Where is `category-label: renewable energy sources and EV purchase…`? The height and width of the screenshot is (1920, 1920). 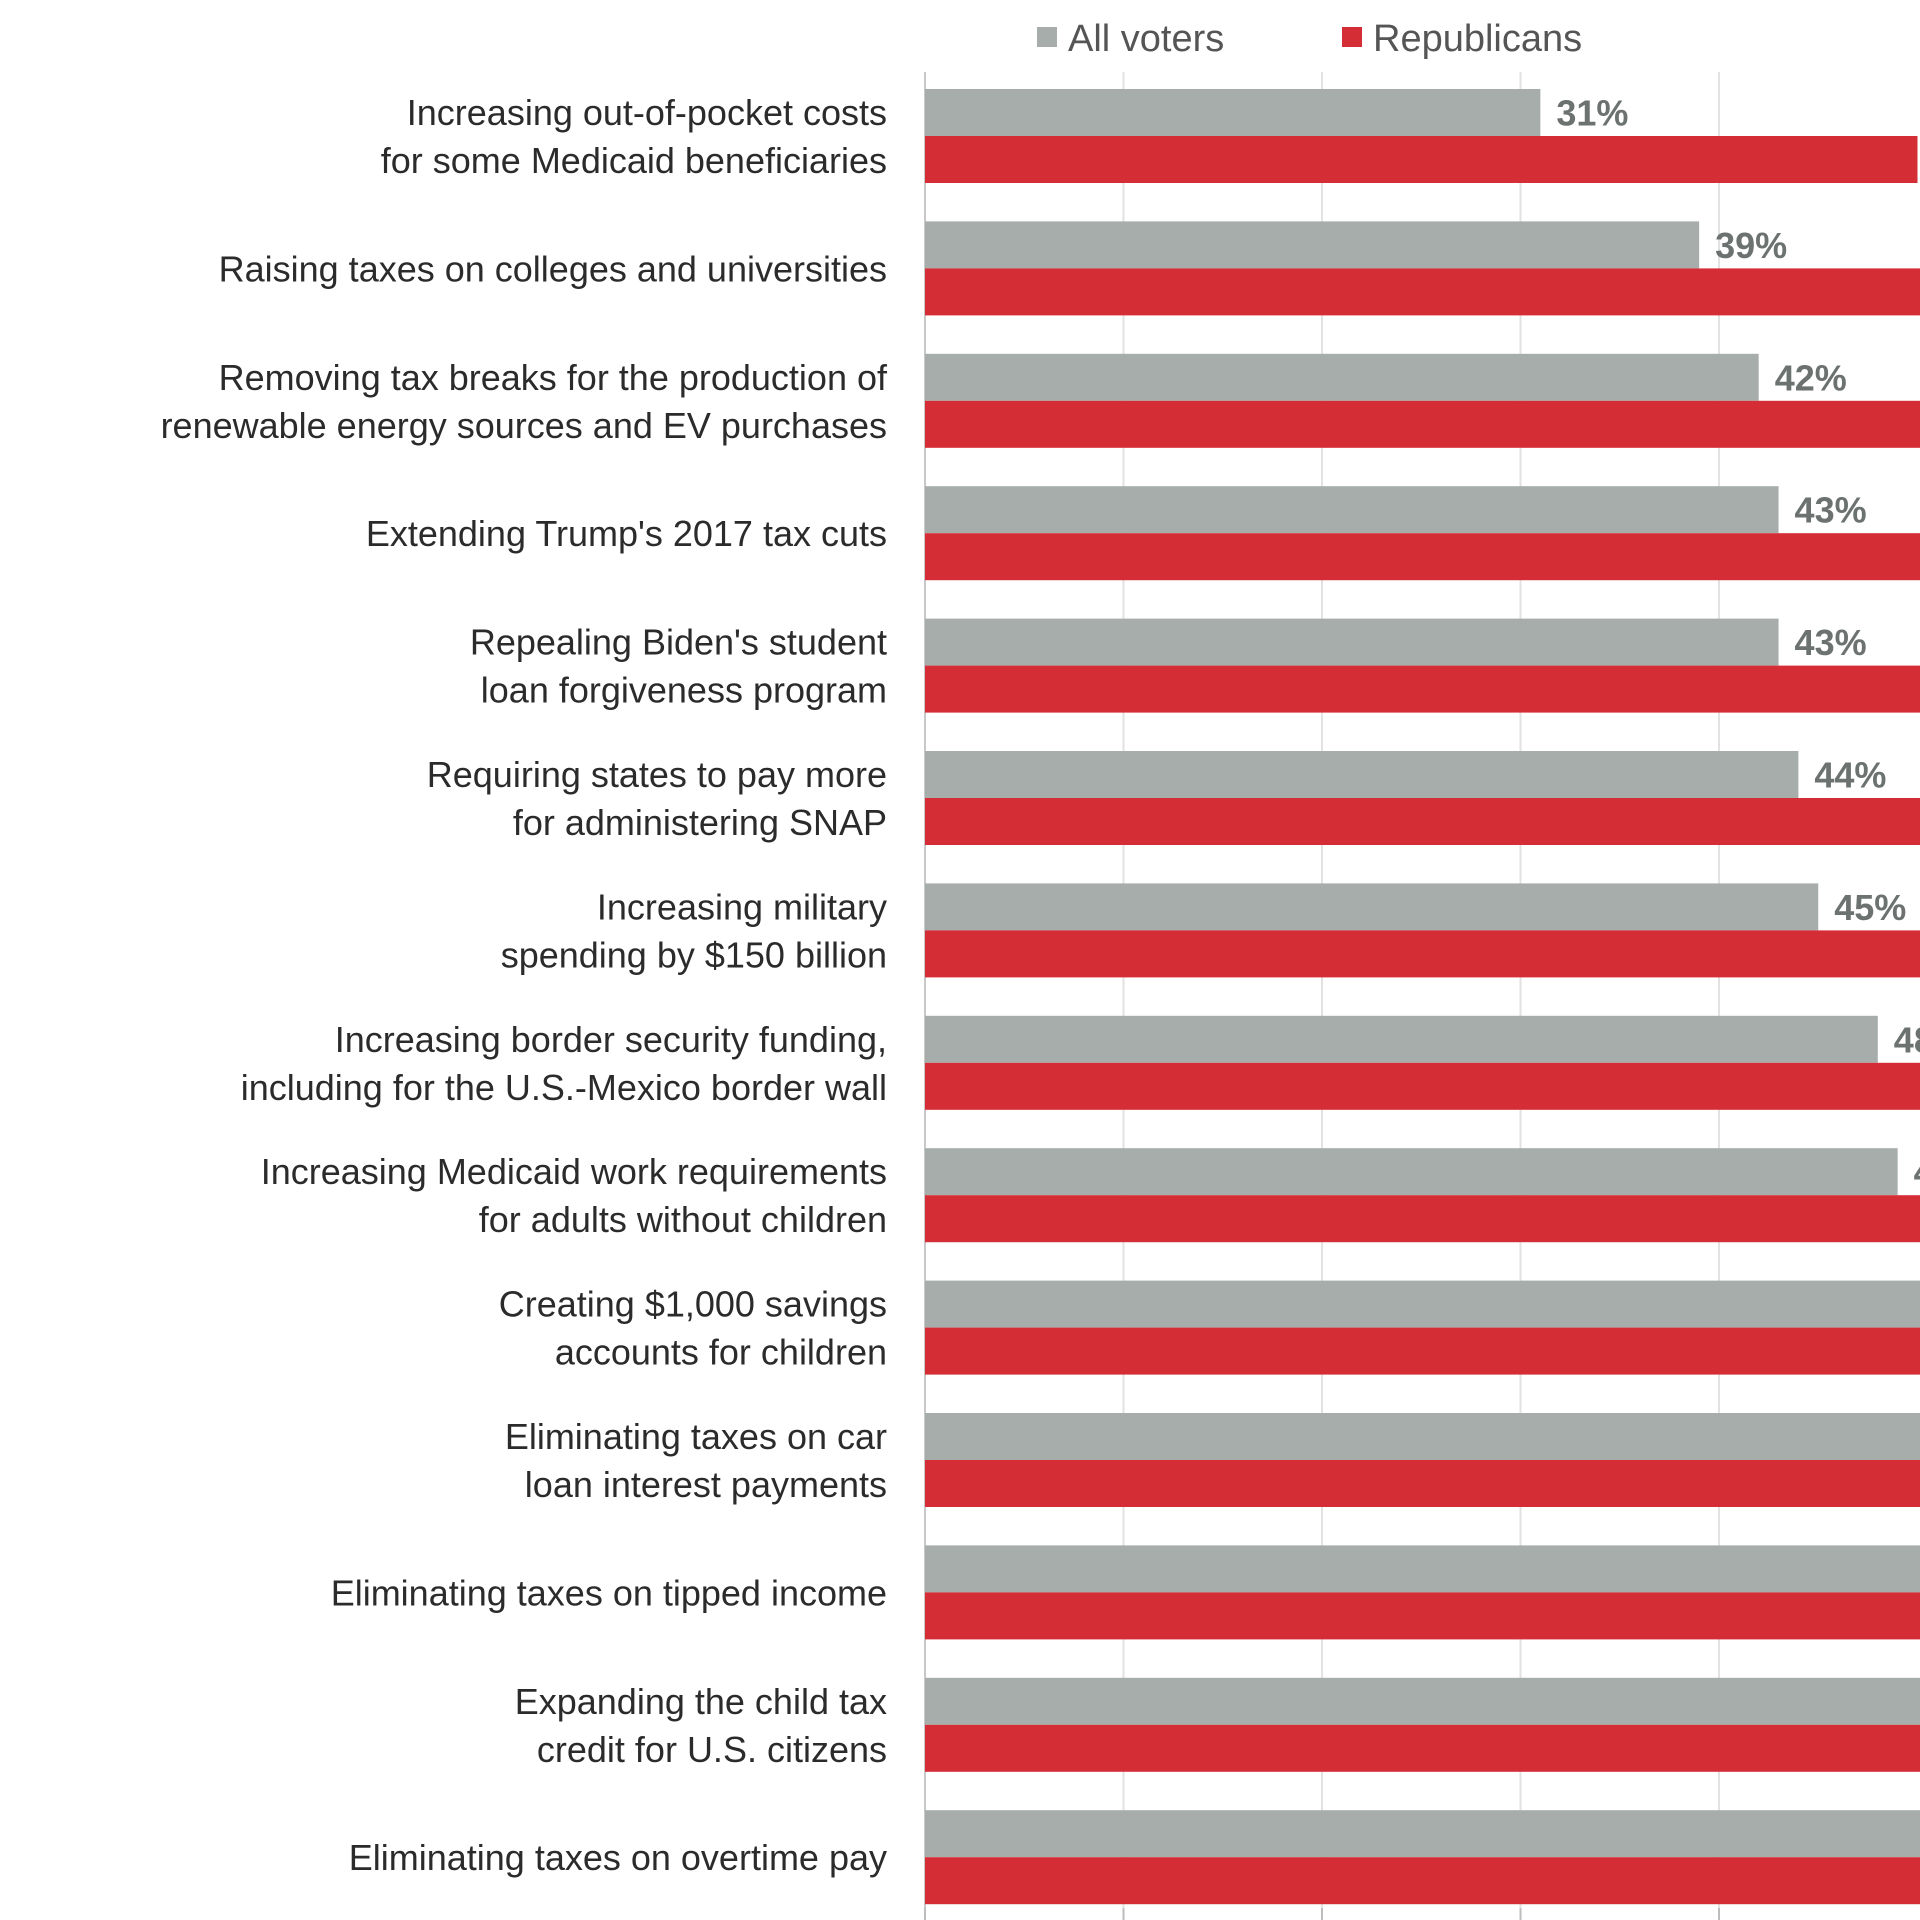 category-label: renewable energy sources and EV purchase… is located at coordinates (524, 425).